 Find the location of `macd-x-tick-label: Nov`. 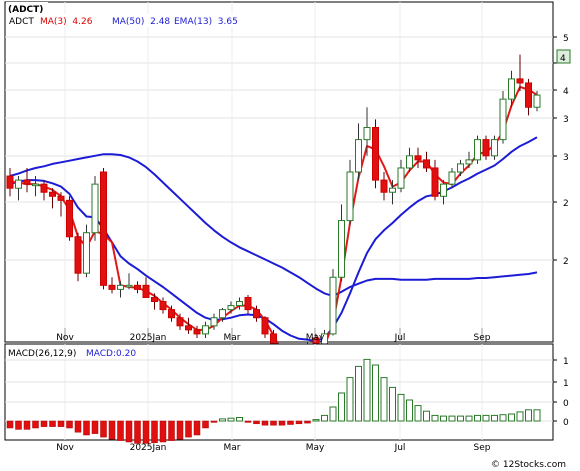

macd-x-tick-label: Nov is located at coordinates (65, 448).